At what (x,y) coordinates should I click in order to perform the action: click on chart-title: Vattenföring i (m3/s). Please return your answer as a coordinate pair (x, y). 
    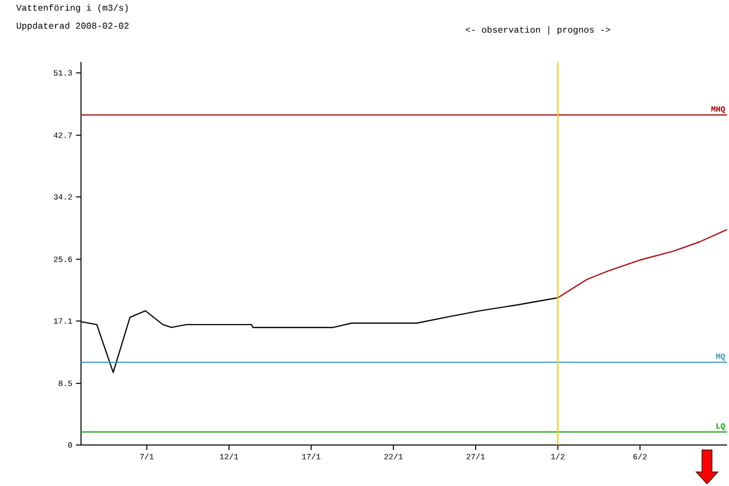
    Looking at the image, I should click on (72, 8).